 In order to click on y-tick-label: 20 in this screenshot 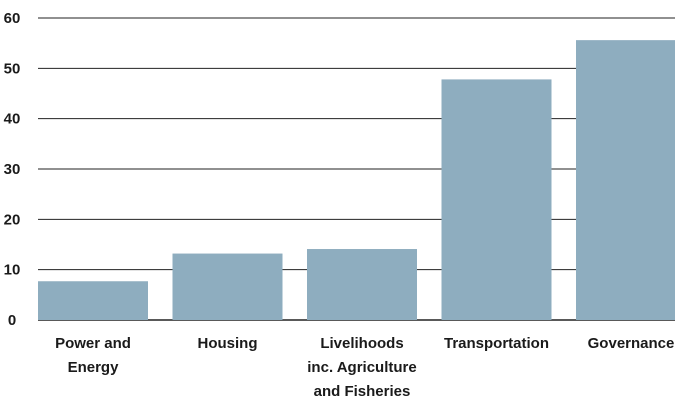, I will do `click(12, 219)`.